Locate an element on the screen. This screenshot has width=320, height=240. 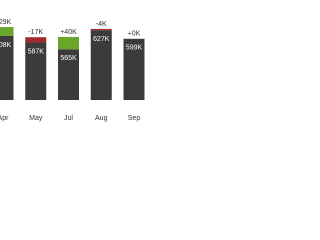
value-label: 627K is located at coordinates (101, 39).